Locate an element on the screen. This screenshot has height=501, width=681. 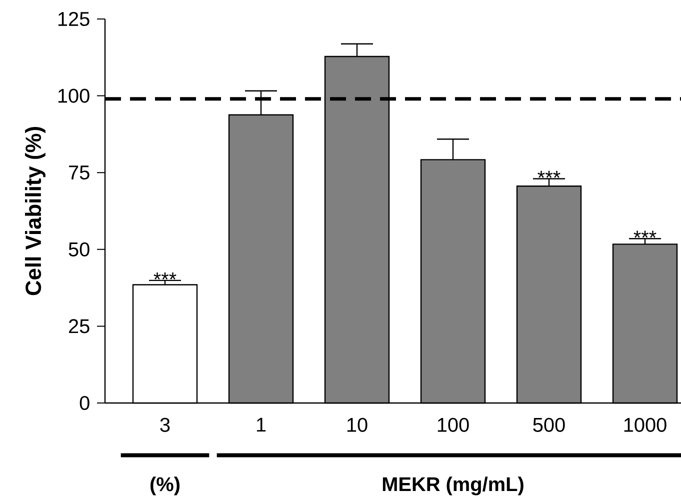
x-tick-label: 1000 is located at coordinates (645, 425).